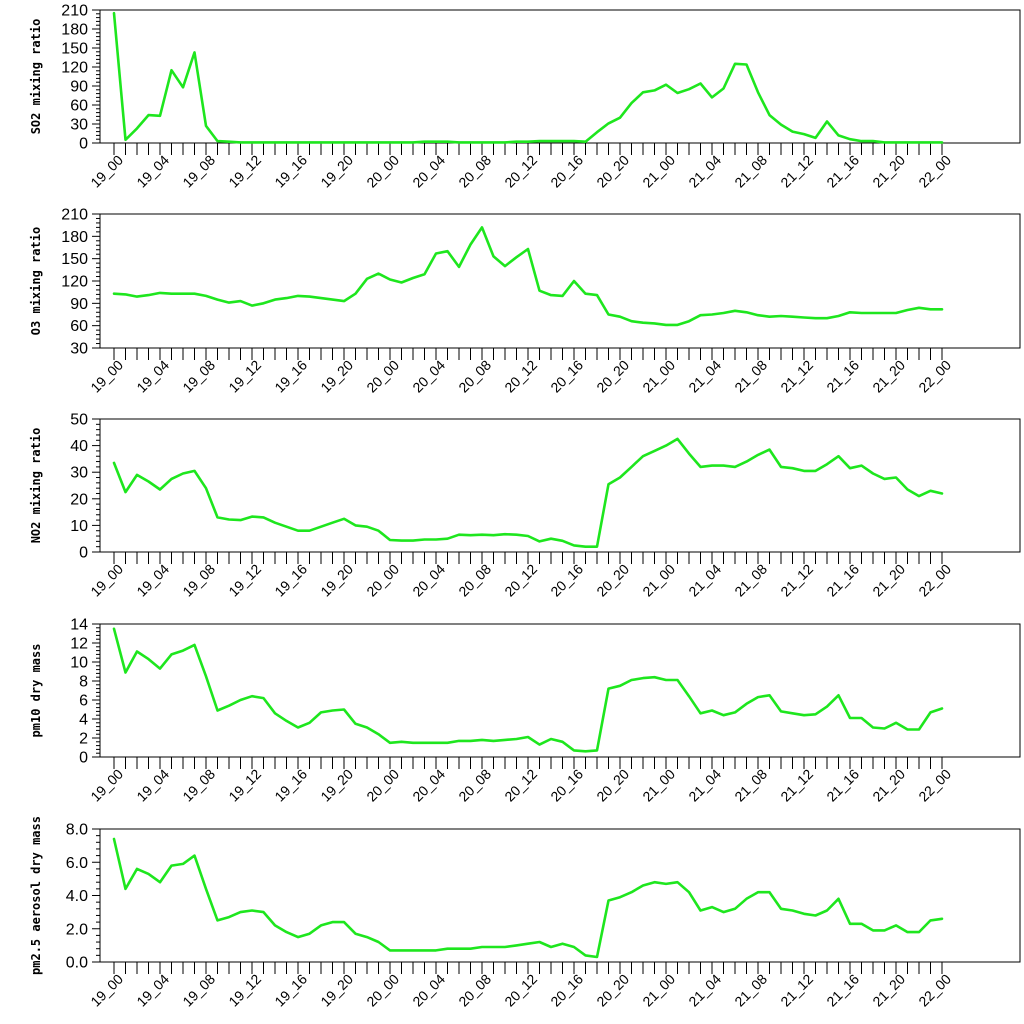  I want to click on y-tick-label: 8, so click(83, 682).